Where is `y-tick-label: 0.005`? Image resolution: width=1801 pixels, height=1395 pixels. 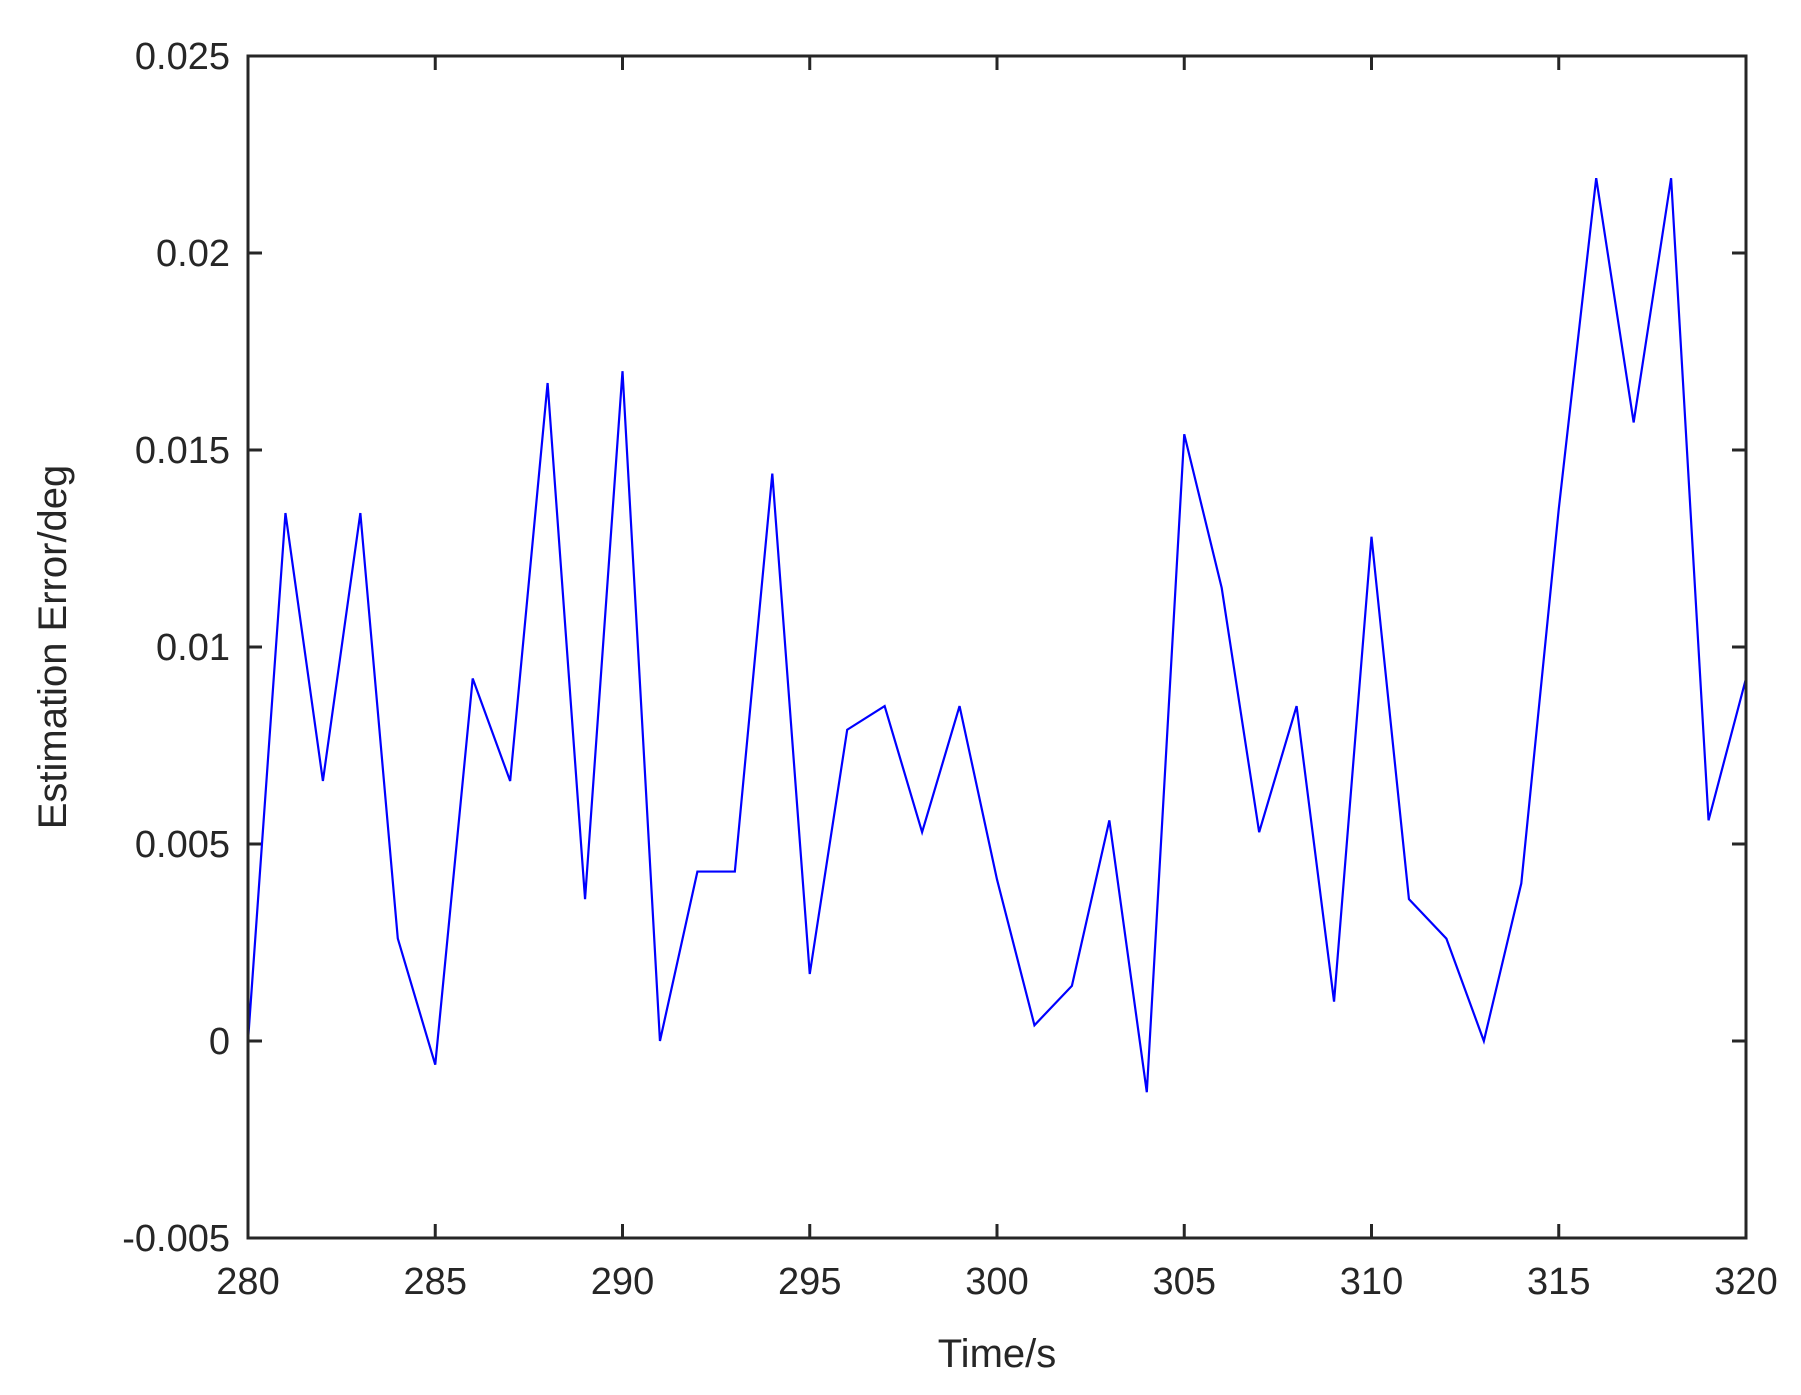 y-tick-label: 0.005 is located at coordinates (182, 845).